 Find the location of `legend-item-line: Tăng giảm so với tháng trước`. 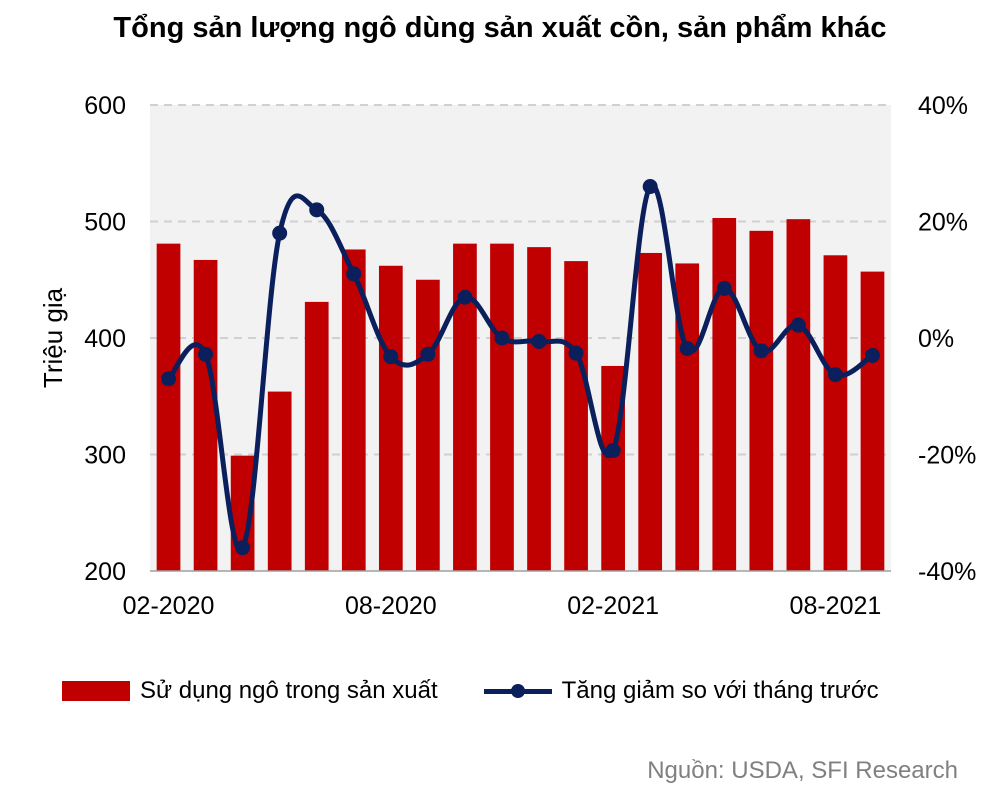

legend-item-line: Tăng giảm so với tháng trước is located at coordinates (681, 691).